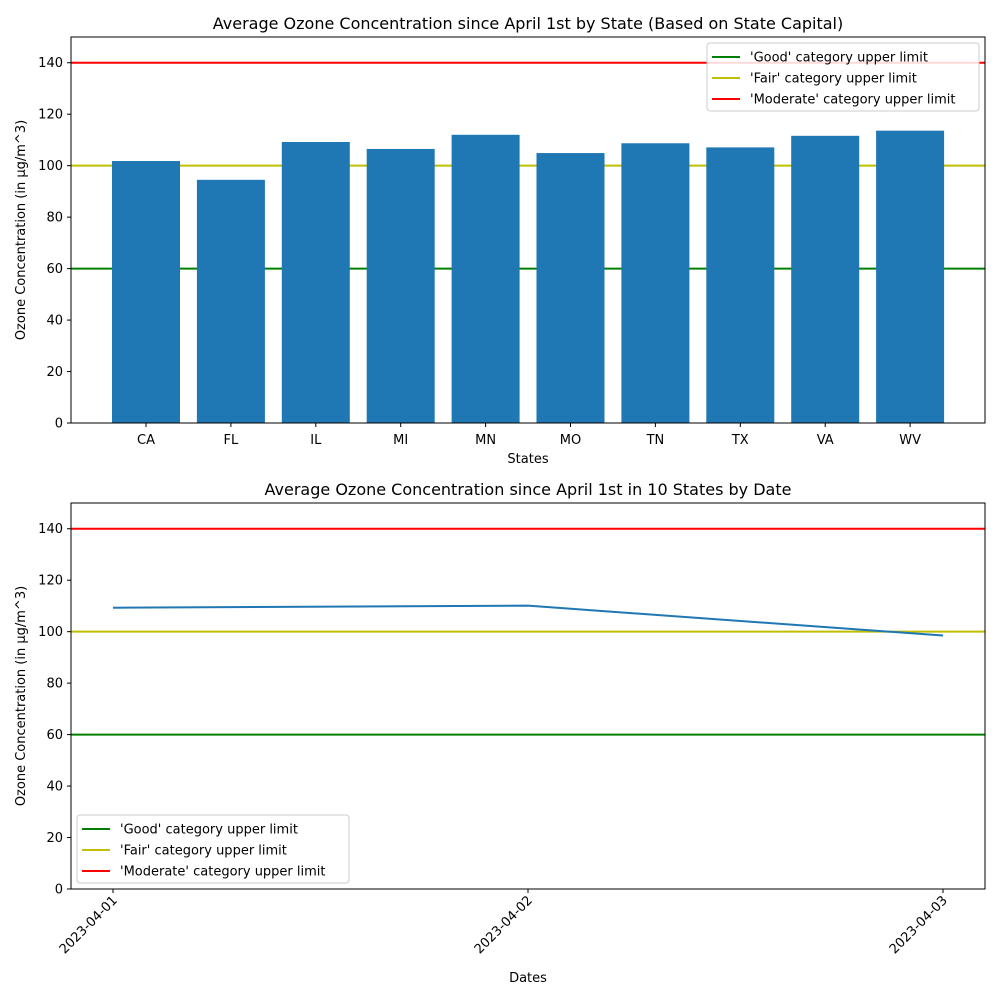 The height and width of the screenshot is (1000, 1000). Describe the element at coordinates (910, 440) in the screenshot. I see `x-tick-label: WV` at that location.